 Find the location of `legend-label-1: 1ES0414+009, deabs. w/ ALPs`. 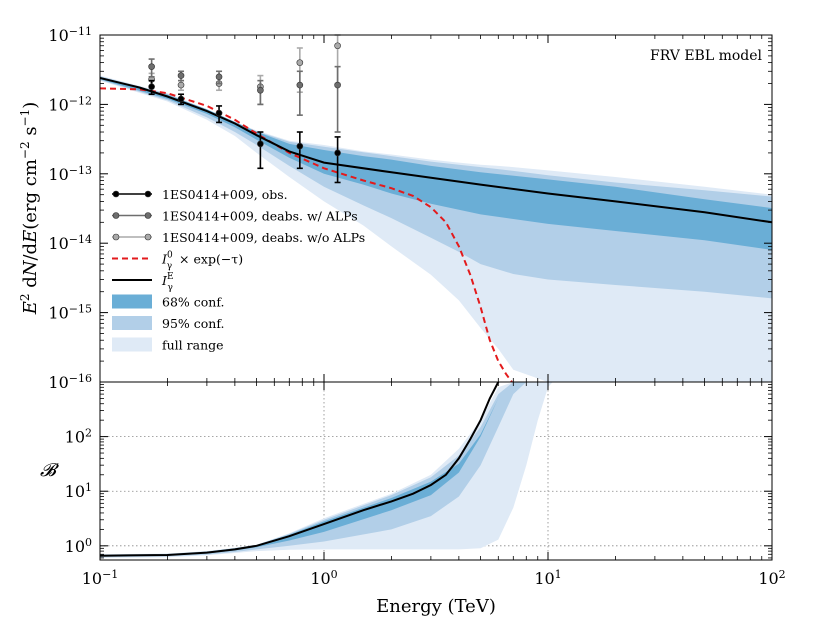

legend-label-1: 1ES0414+009, deabs. w/ ALPs is located at coordinates (260, 216).